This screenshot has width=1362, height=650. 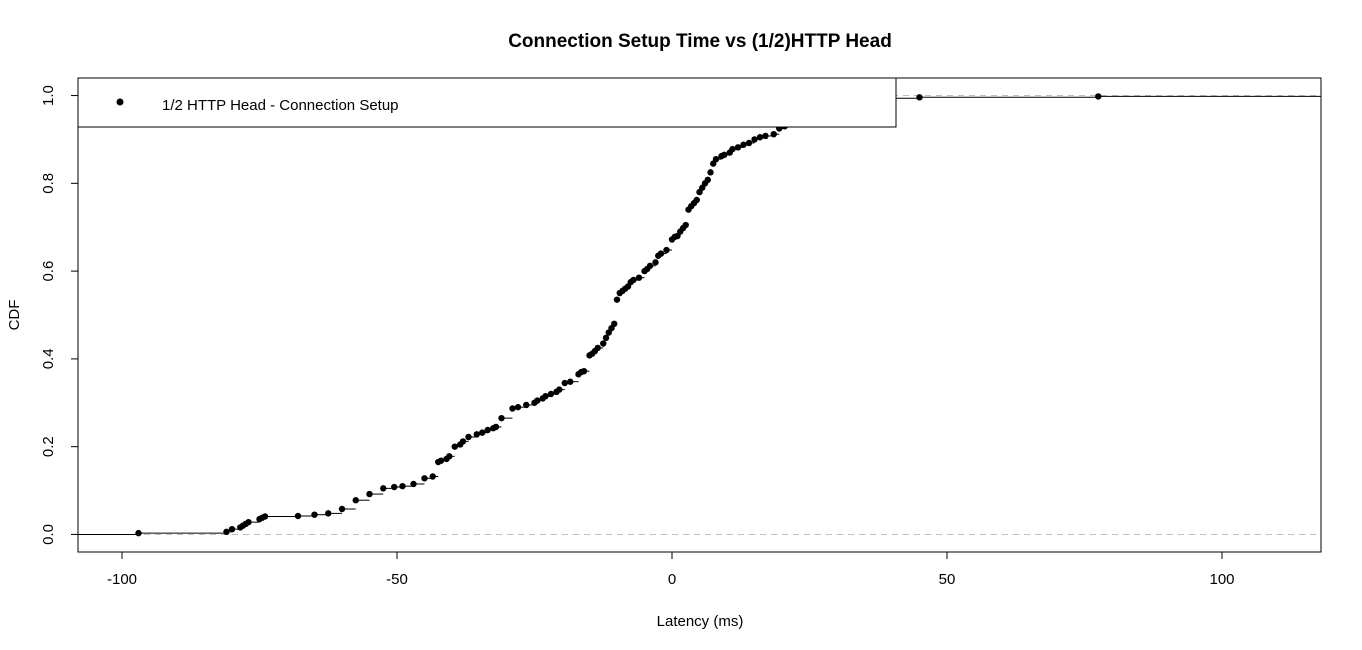 What do you see at coordinates (120, 102) in the screenshot?
I see `legend-marker` at bounding box center [120, 102].